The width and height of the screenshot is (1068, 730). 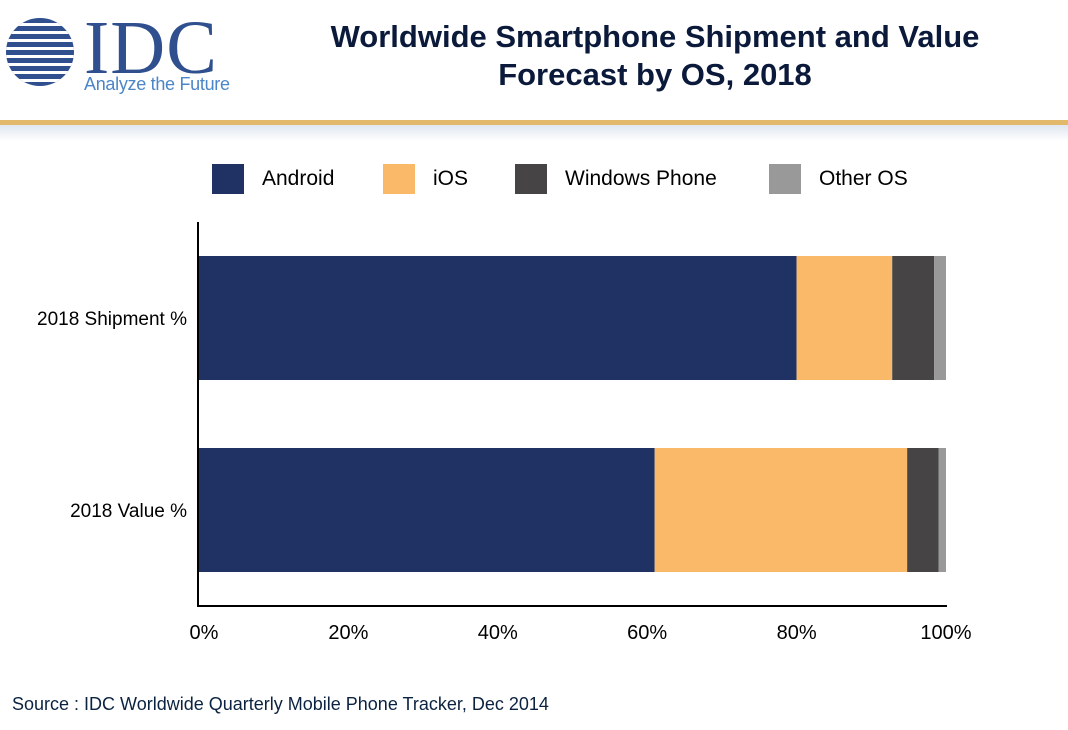 What do you see at coordinates (781, 510) in the screenshot?
I see `bar-2018-value-ios` at bounding box center [781, 510].